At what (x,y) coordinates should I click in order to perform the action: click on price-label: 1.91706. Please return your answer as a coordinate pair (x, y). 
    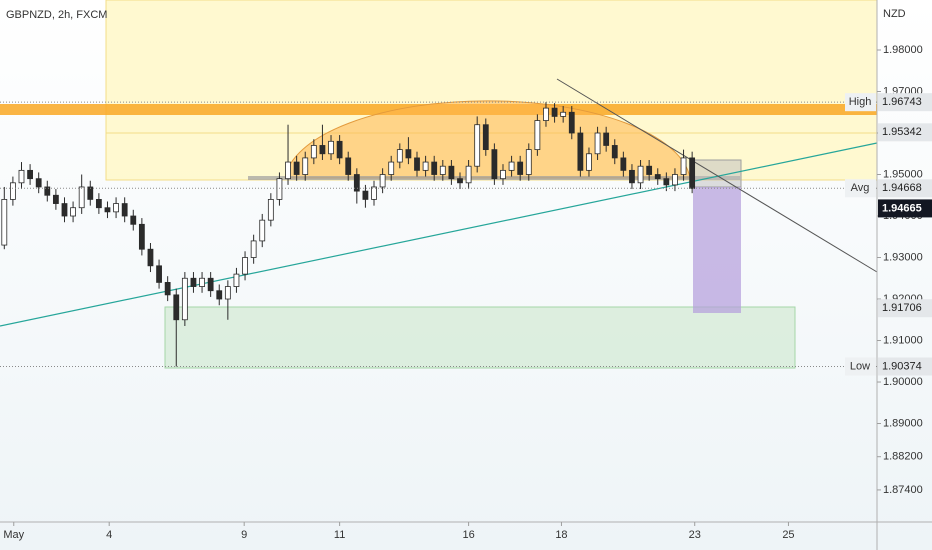
    Looking at the image, I should click on (902, 308).